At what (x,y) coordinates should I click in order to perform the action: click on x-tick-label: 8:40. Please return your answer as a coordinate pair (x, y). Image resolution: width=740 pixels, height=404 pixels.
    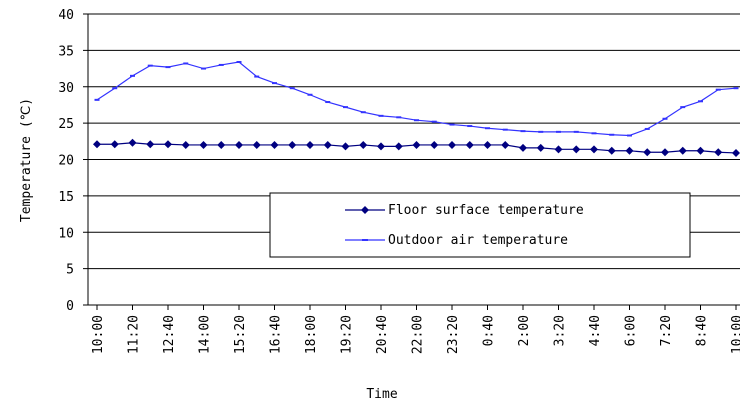
    Looking at the image, I should click on (702, 330).